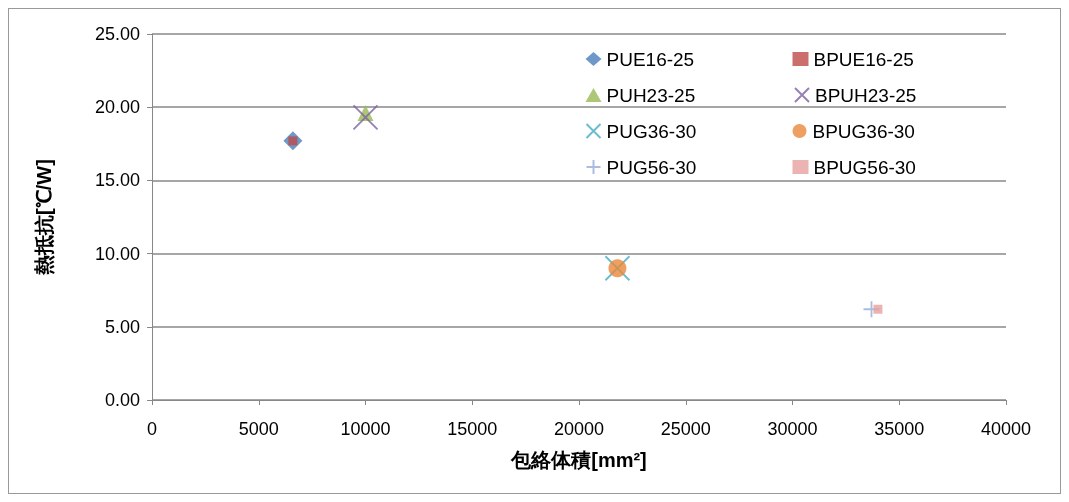 This screenshot has width=1069, height=502. I want to click on y-tick-label: 15.00, so click(117, 180).